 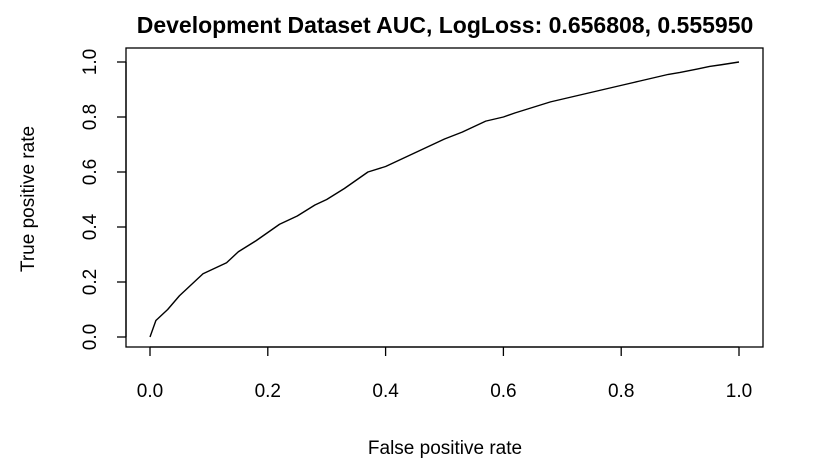 What do you see at coordinates (268, 391) in the screenshot?
I see `x-tick-label: 0.2` at bounding box center [268, 391].